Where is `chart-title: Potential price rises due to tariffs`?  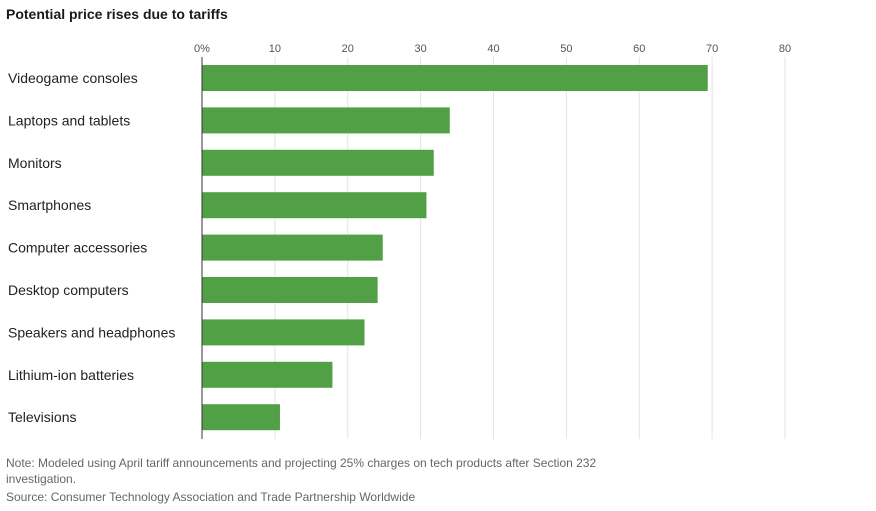 chart-title: Potential price rises due to tariffs is located at coordinates (117, 14).